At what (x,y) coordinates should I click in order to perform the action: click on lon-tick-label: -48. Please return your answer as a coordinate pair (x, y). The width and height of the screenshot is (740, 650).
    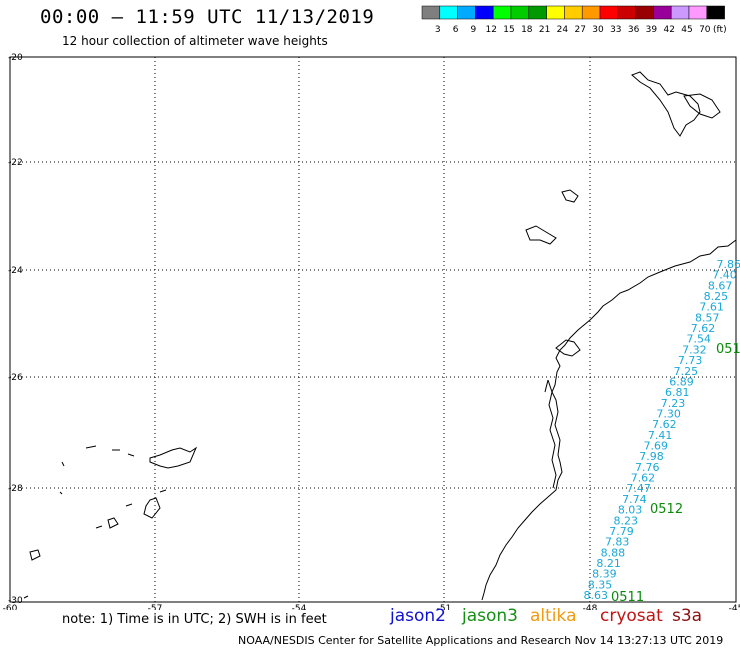
    Looking at the image, I should click on (590, 607).